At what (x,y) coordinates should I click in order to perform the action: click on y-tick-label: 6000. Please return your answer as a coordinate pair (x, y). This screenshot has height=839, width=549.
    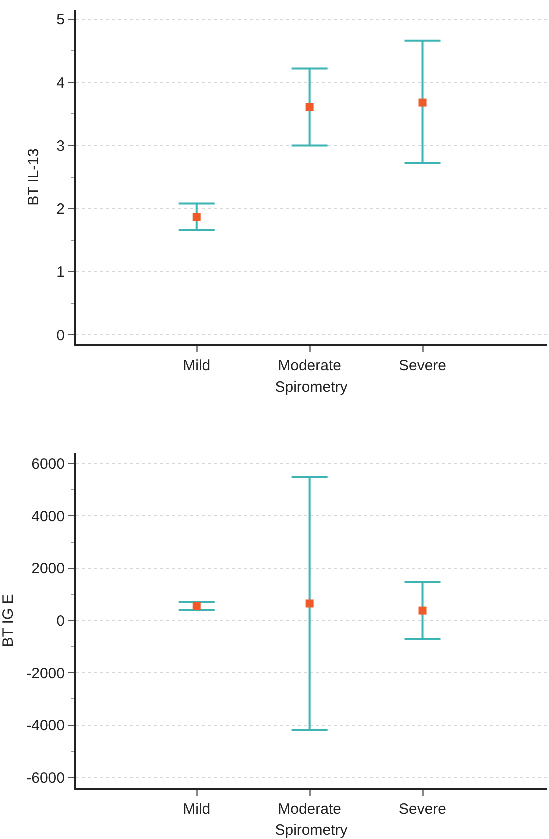
    Looking at the image, I should click on (48, 465).